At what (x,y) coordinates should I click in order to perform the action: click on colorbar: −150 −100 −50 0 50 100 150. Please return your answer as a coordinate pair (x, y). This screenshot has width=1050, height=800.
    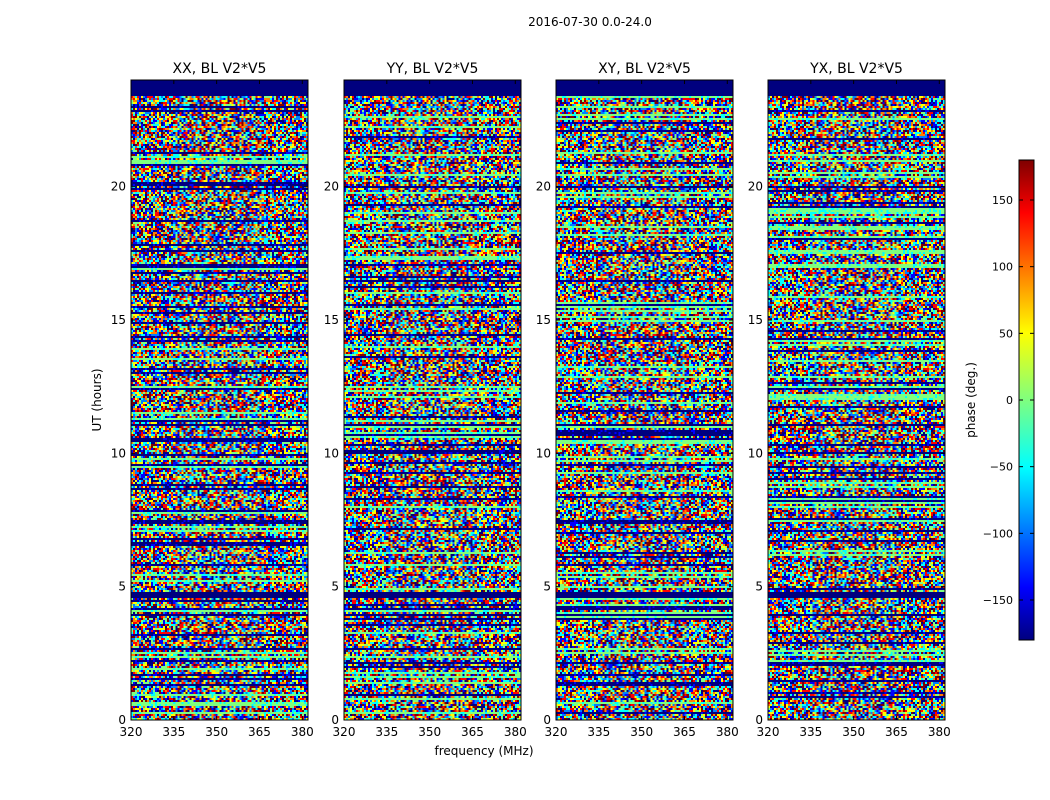
    Looking at the image, I should click on (1009, 400).